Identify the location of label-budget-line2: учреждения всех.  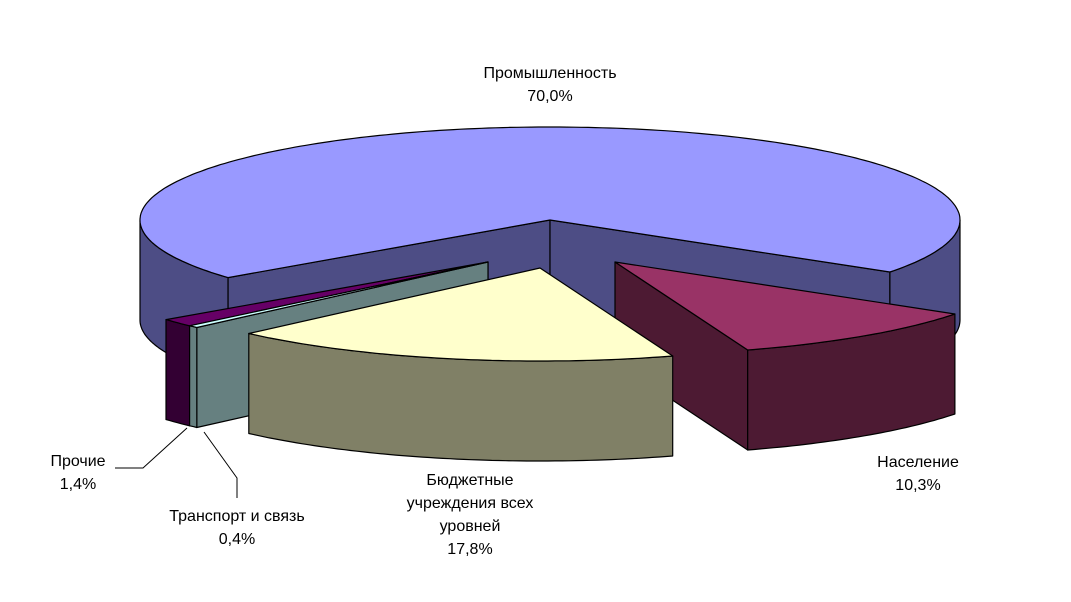
(470, 503).